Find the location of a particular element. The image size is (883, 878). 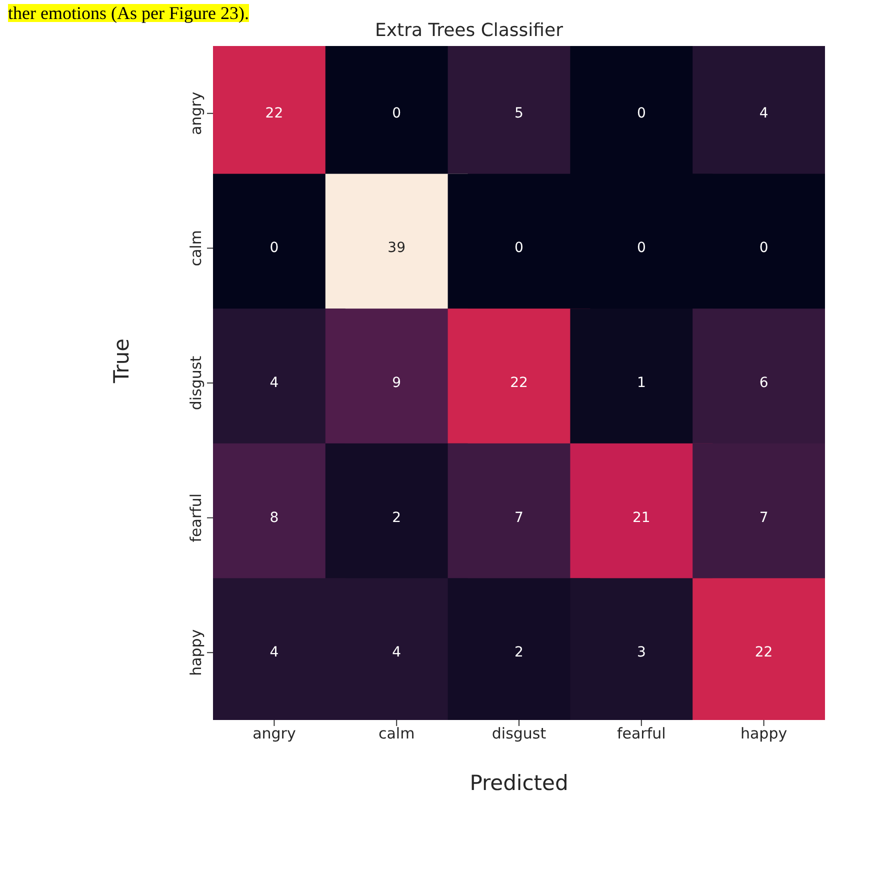

data-label: 6 is located at coordinates (763, 383).